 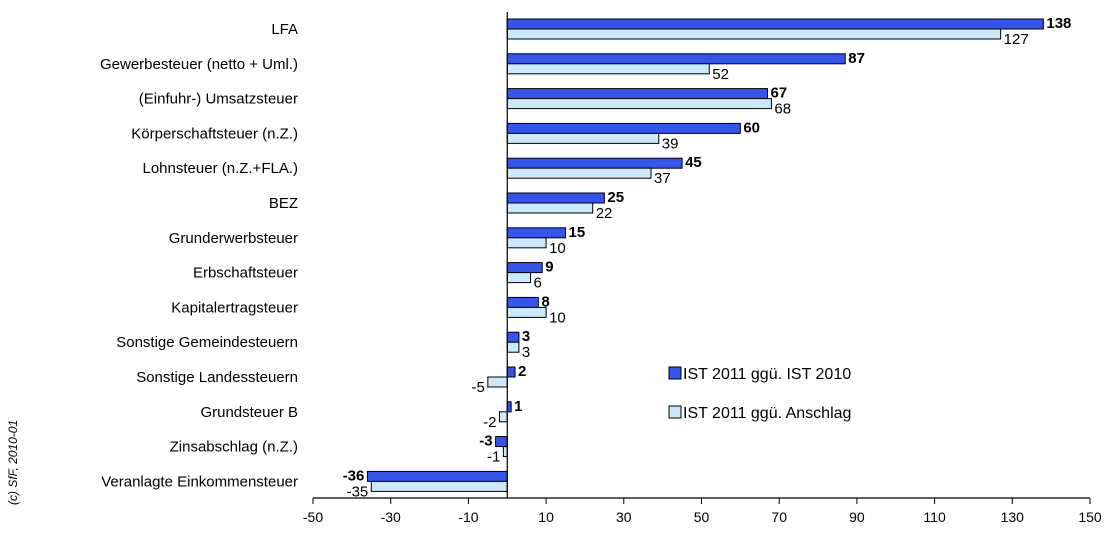 What do you see at coordinates (751, 127) in the screenshot?
I see `data-label-ist-2010: 60` at bounding box center [751, 127].